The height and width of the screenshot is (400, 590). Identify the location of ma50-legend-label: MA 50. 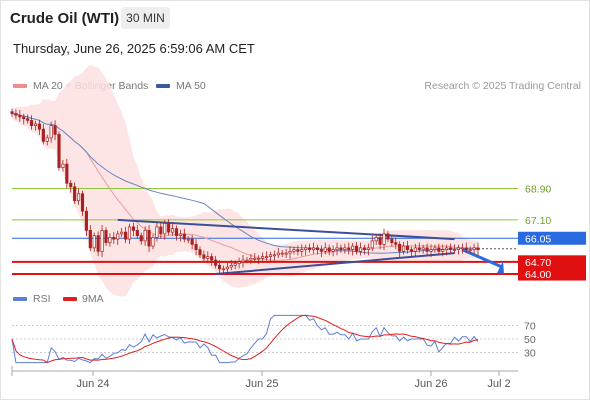
(191, 86).